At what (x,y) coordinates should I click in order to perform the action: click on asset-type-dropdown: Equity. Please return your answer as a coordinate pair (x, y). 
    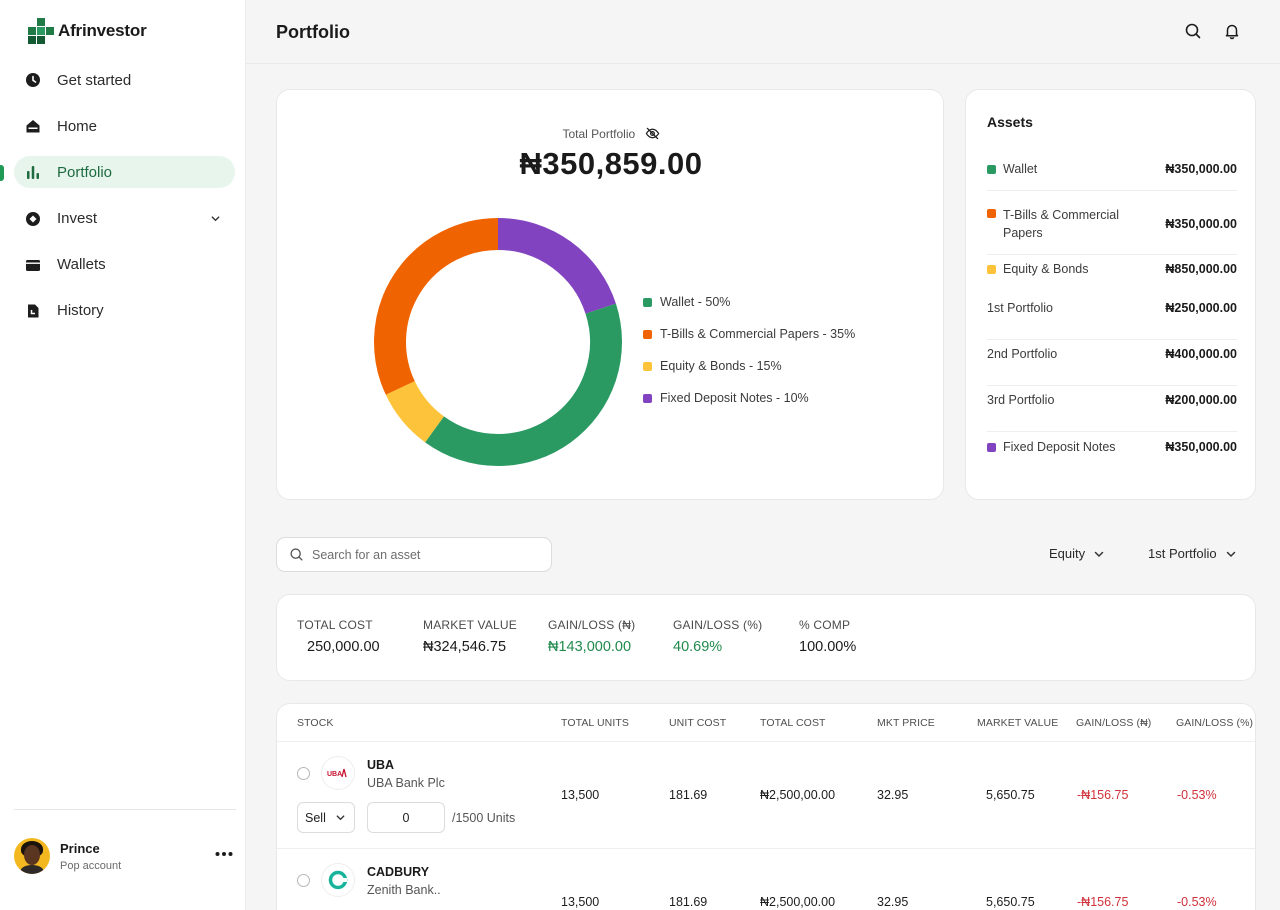
    Looking at the image, I should click on (1077, 553).